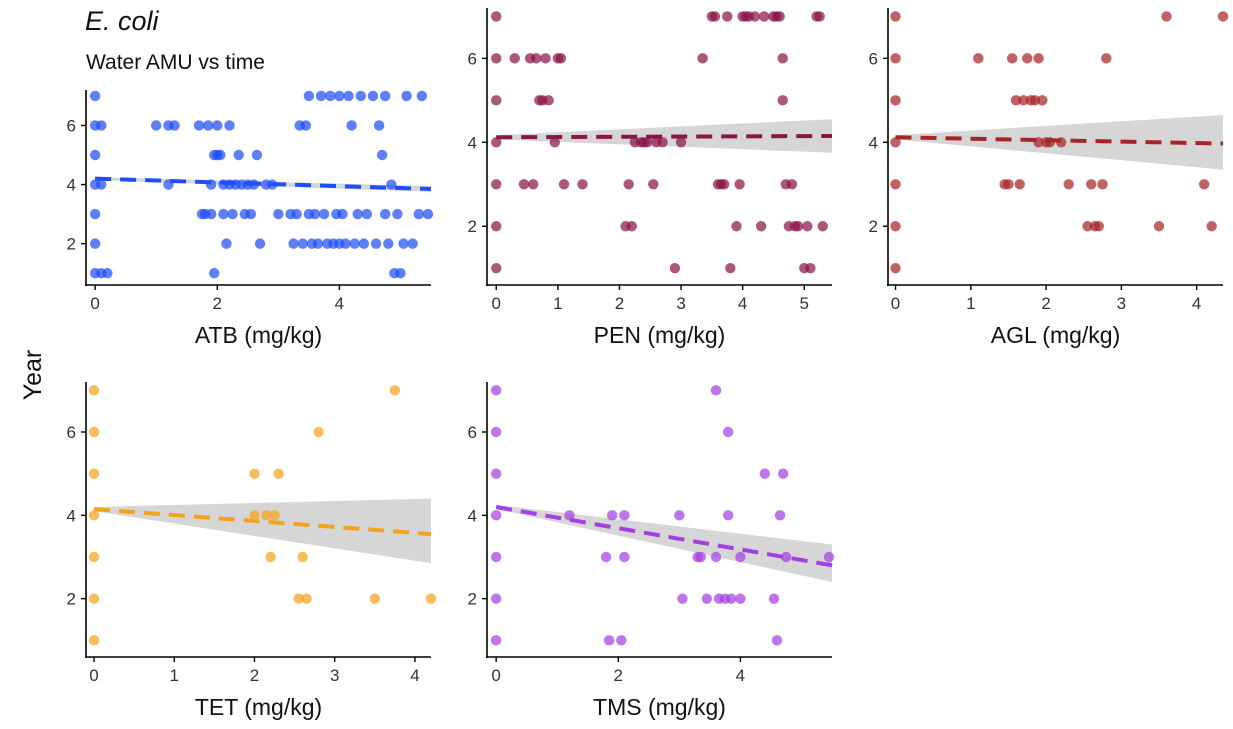  Describe the element at coordinates (122, 21) in the screenshot. I see `chart-title: E. coli` at that location.